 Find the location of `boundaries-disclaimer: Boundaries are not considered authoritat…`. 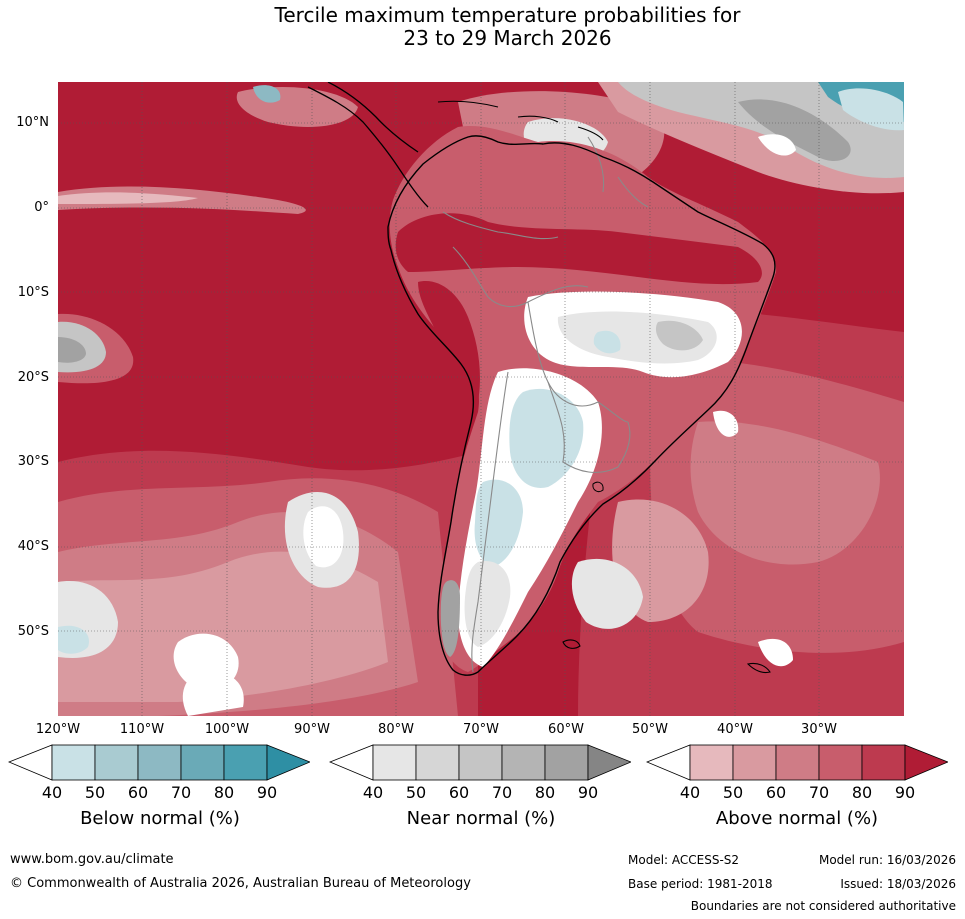

boundaries-disclaimer: Boundaries are not considered authoritat… is located at coordinates (823, 906).